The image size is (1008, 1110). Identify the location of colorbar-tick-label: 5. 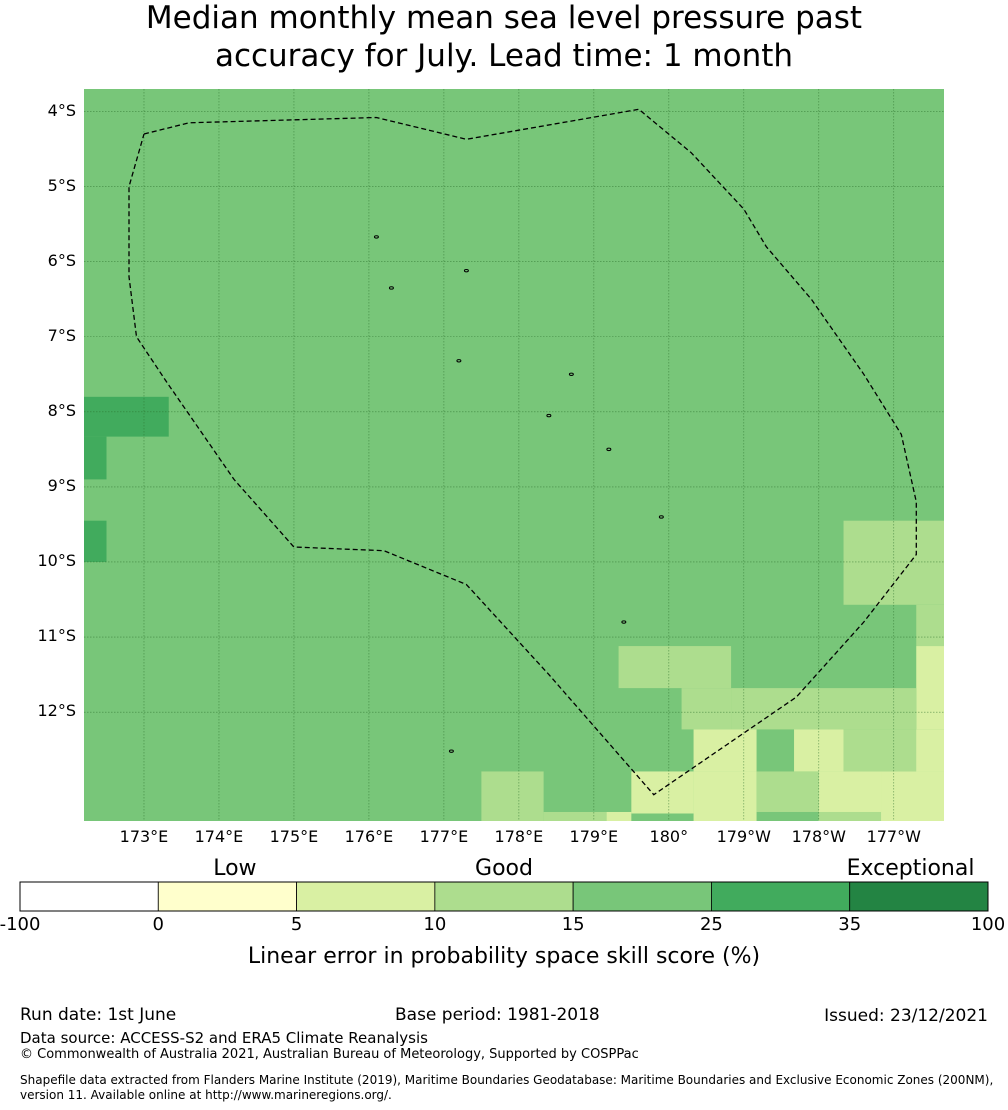
(296, 924).